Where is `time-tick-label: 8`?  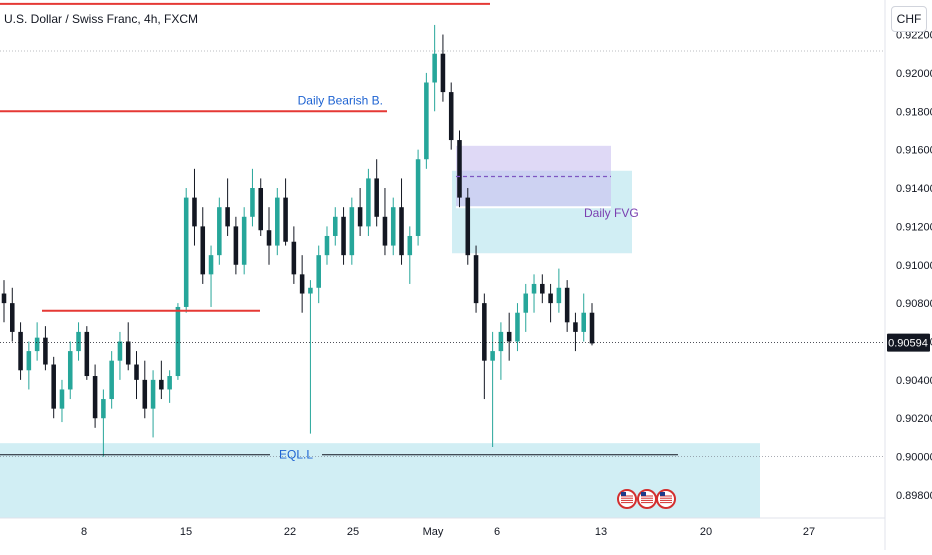
time-tick-label: 8 is located at coordinates (84, 532).